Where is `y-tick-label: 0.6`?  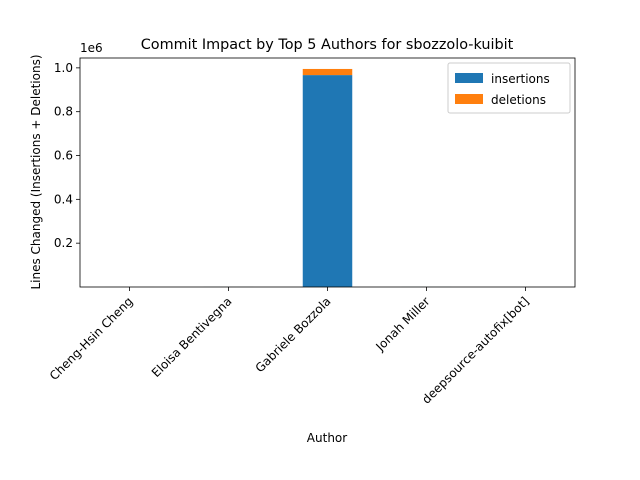
y-tick-label: 0.6 is located at coordinates (63, 156).